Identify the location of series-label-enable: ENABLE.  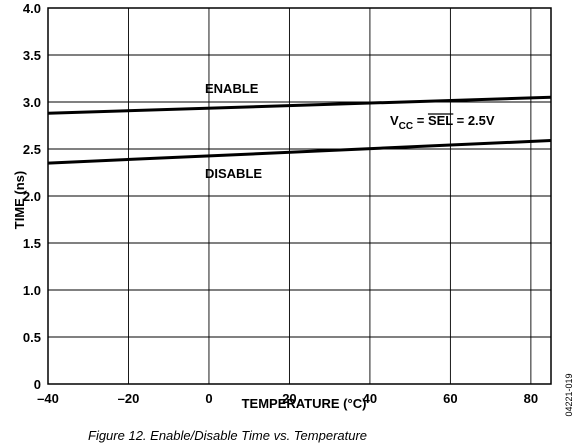
(232, 88).